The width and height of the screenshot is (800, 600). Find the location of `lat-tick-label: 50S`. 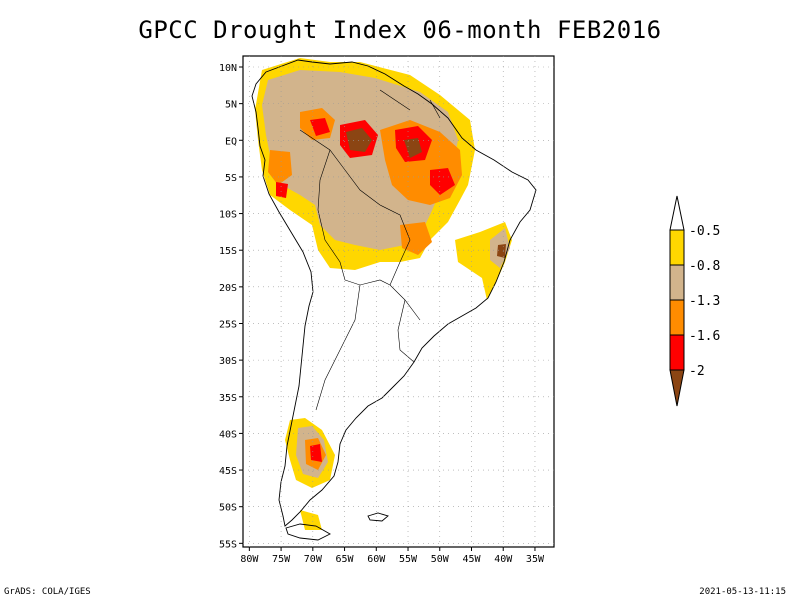

lat-tick-label: 50S is located at coordinates (228, 508).